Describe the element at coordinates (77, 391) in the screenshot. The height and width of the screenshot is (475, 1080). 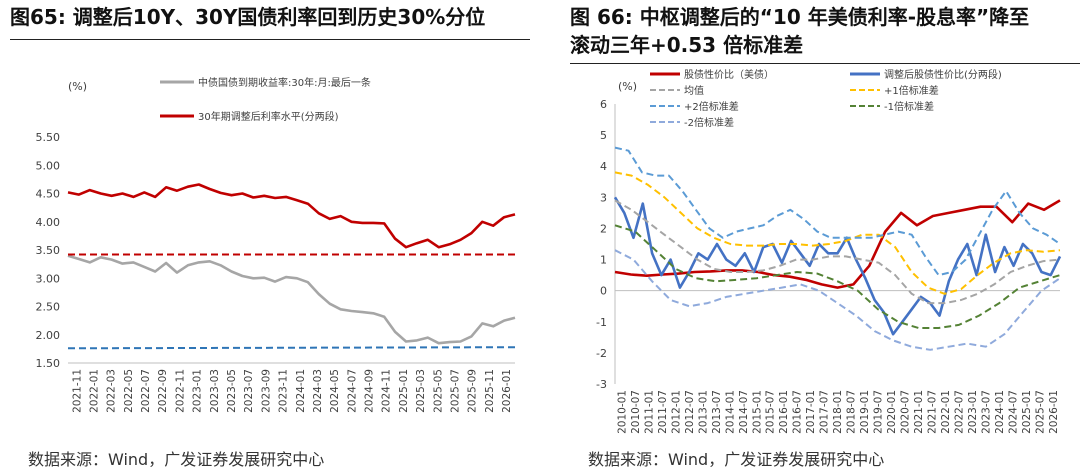
I see `x-tick-label: 2021-11` at that location.